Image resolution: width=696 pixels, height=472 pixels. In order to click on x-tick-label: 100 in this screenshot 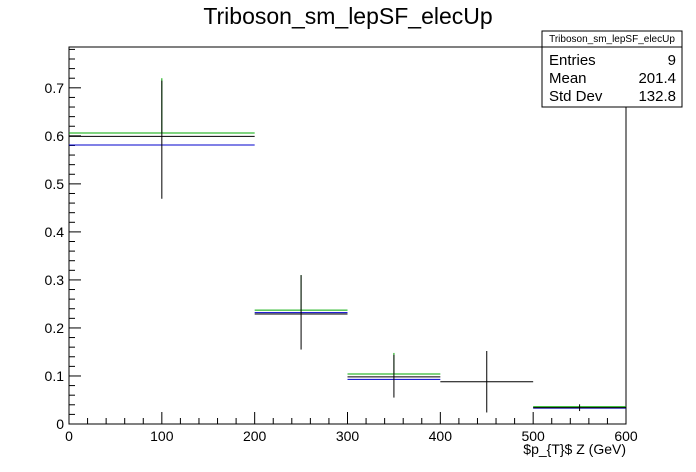, I will do `click(162, 436)`.